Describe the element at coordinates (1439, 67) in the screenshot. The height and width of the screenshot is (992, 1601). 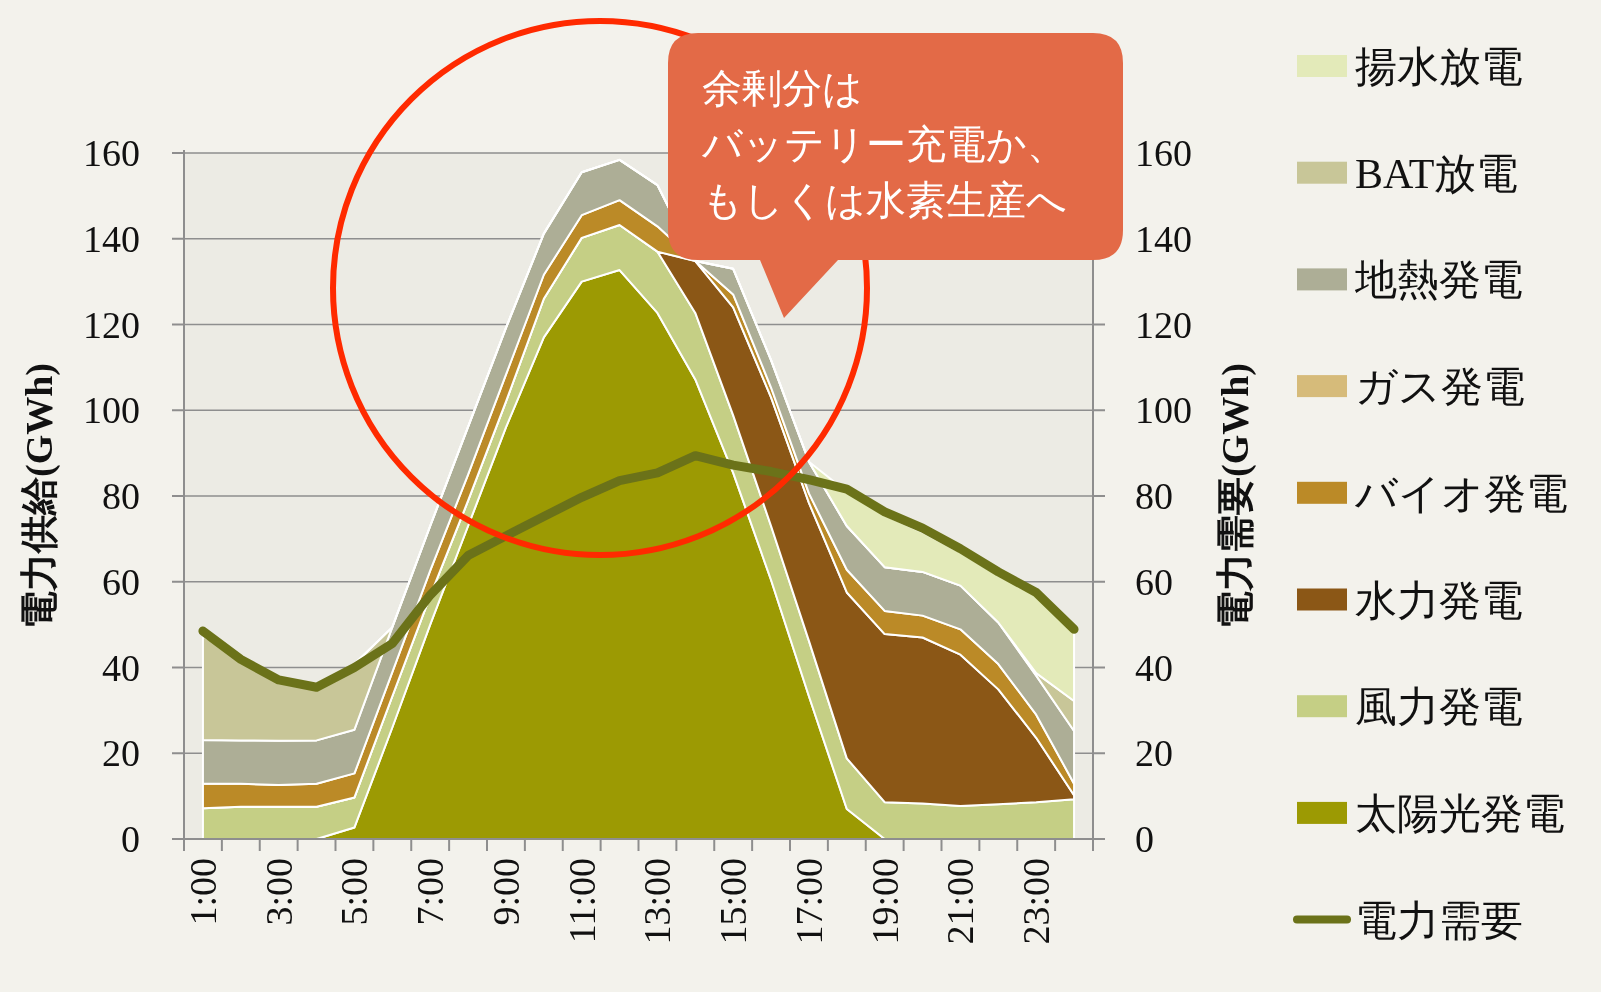
I see `legend-label: 揚水放電` at that location.